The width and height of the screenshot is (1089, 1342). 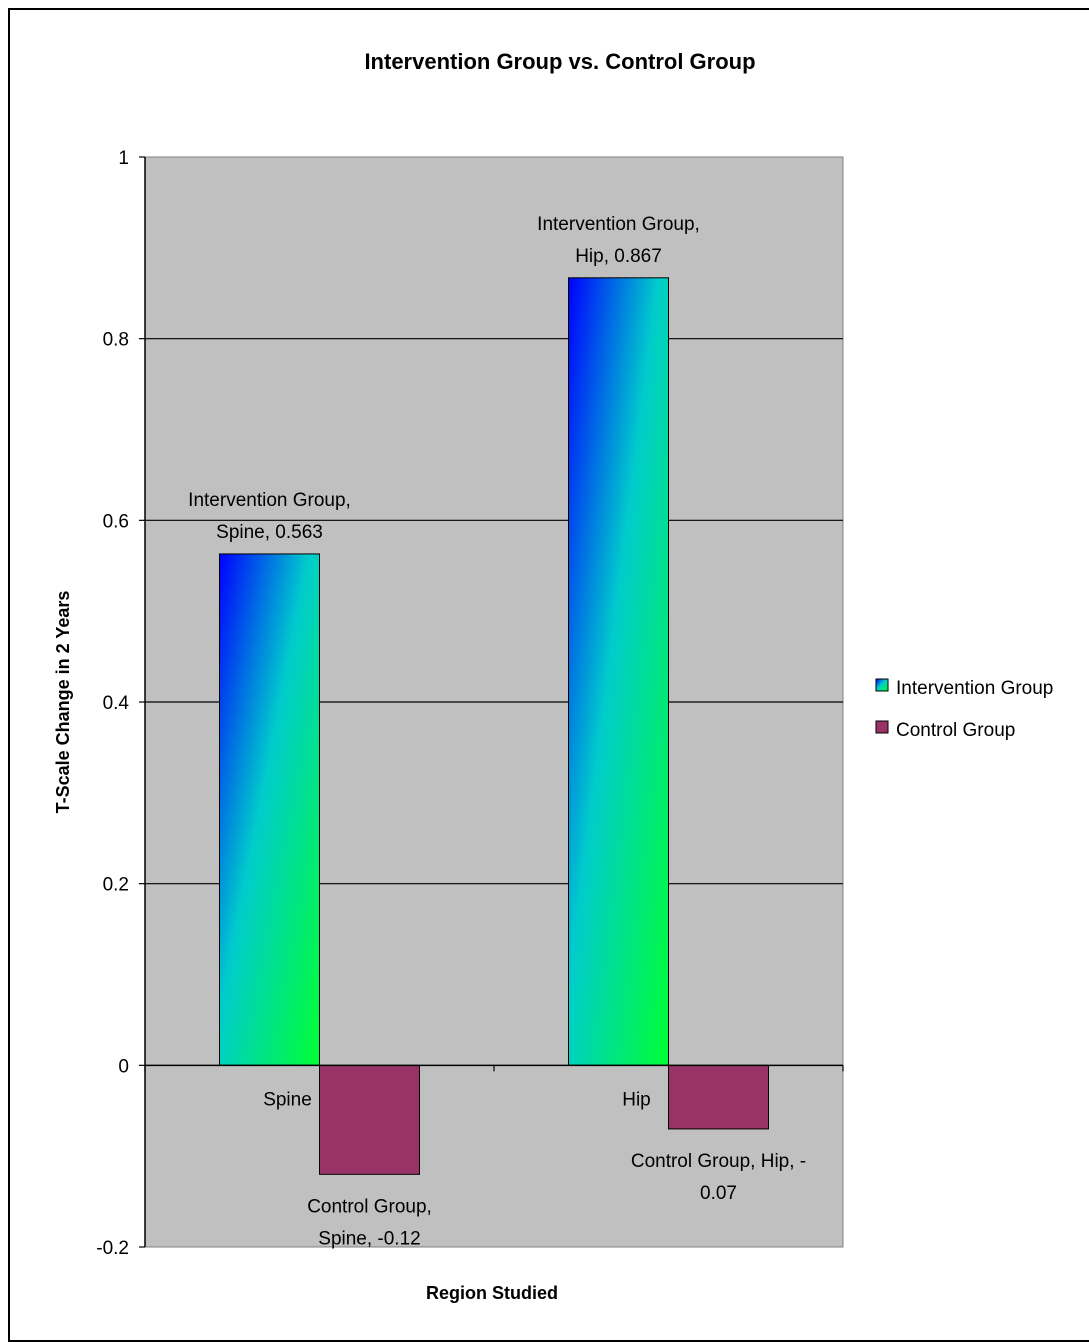 I want to click on legend-swatch-intervention, so click(x=882, y=685).